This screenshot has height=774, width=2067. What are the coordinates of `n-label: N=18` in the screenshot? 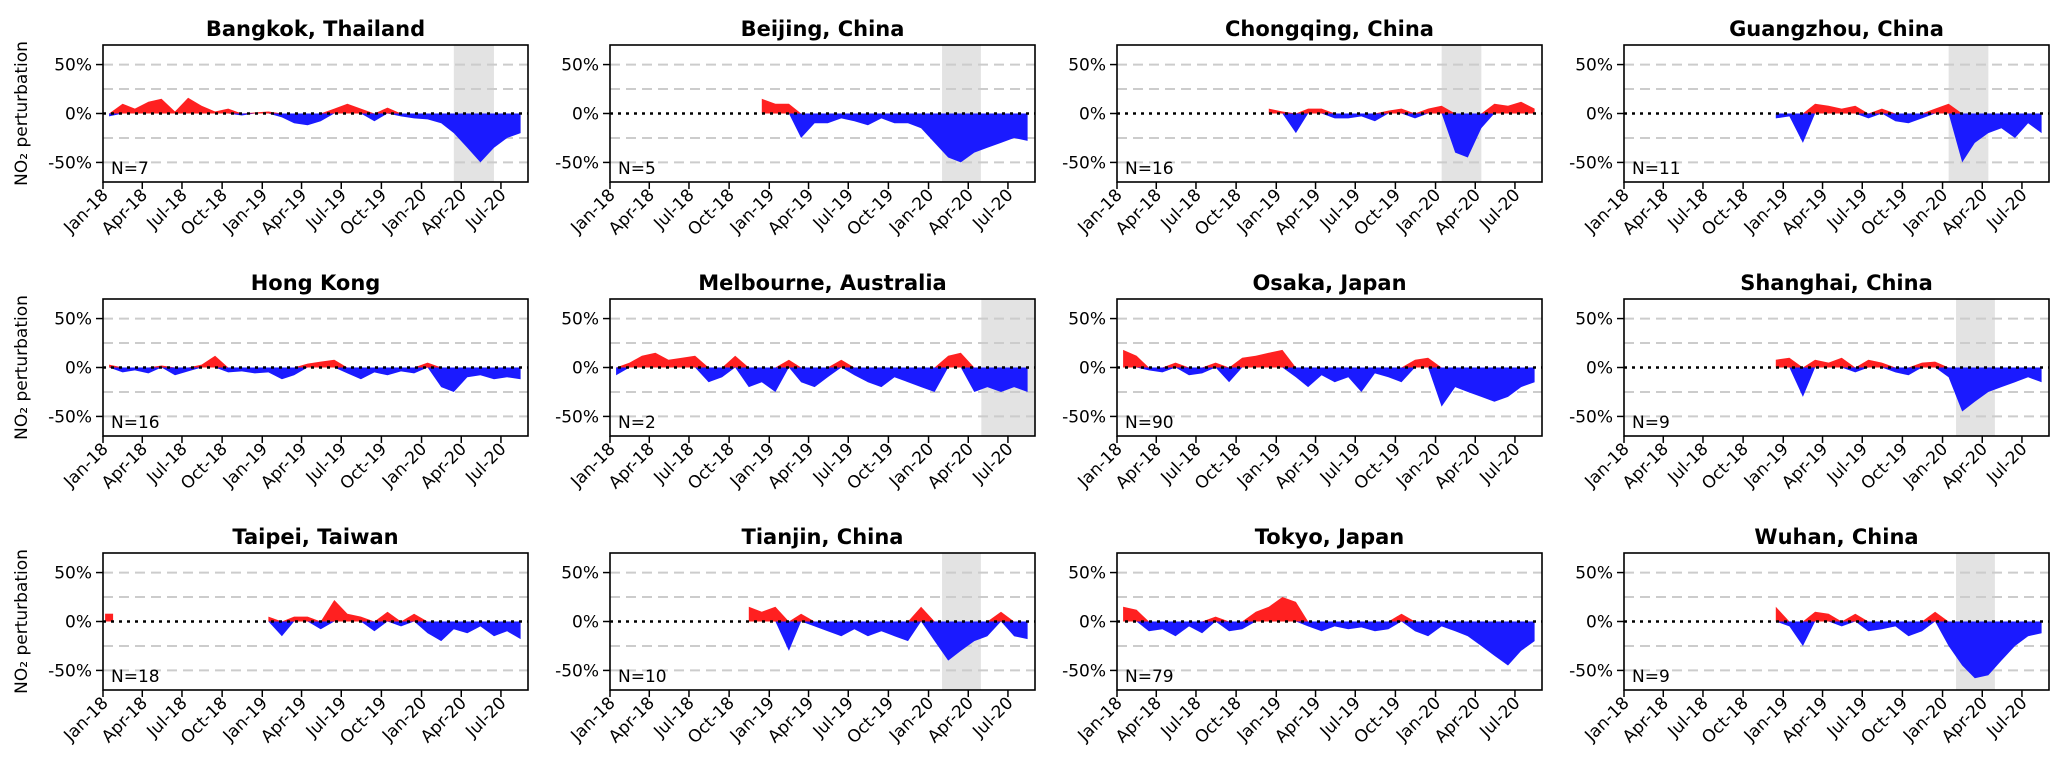 It's located at (135, 677).